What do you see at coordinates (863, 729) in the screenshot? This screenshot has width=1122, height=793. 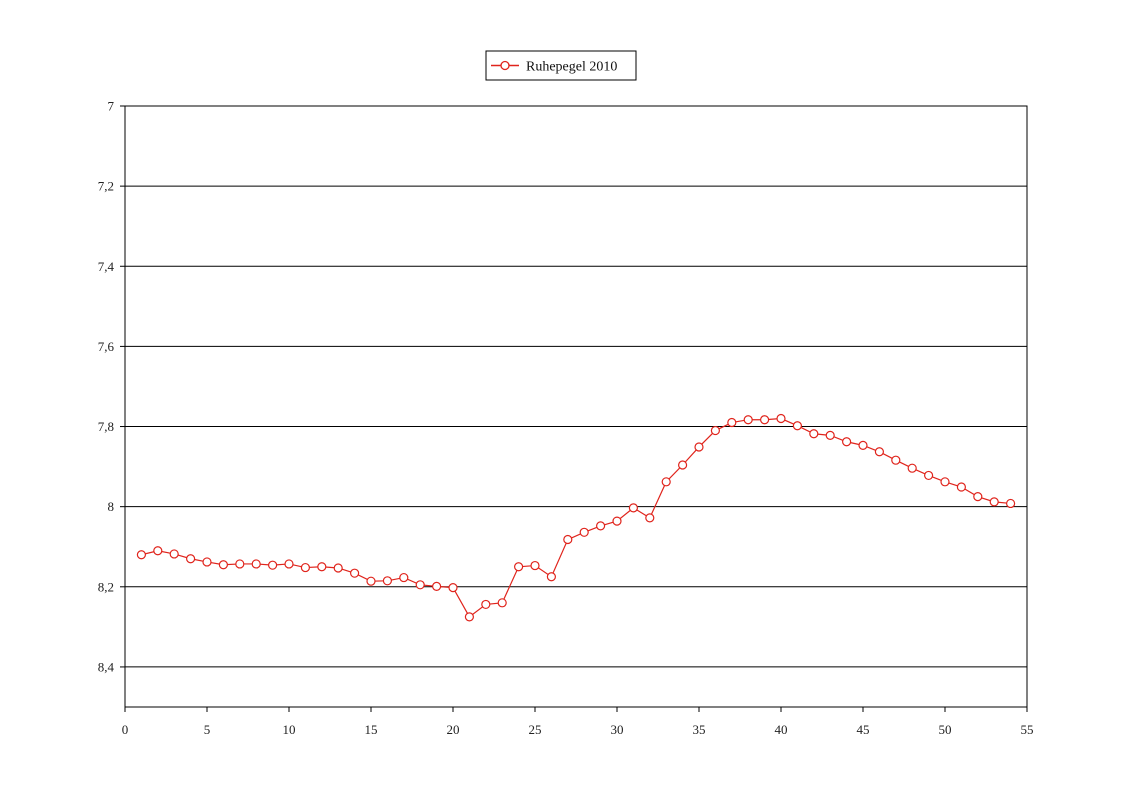 I see `x-tick-label: 45` at bounding box center [863, 729].